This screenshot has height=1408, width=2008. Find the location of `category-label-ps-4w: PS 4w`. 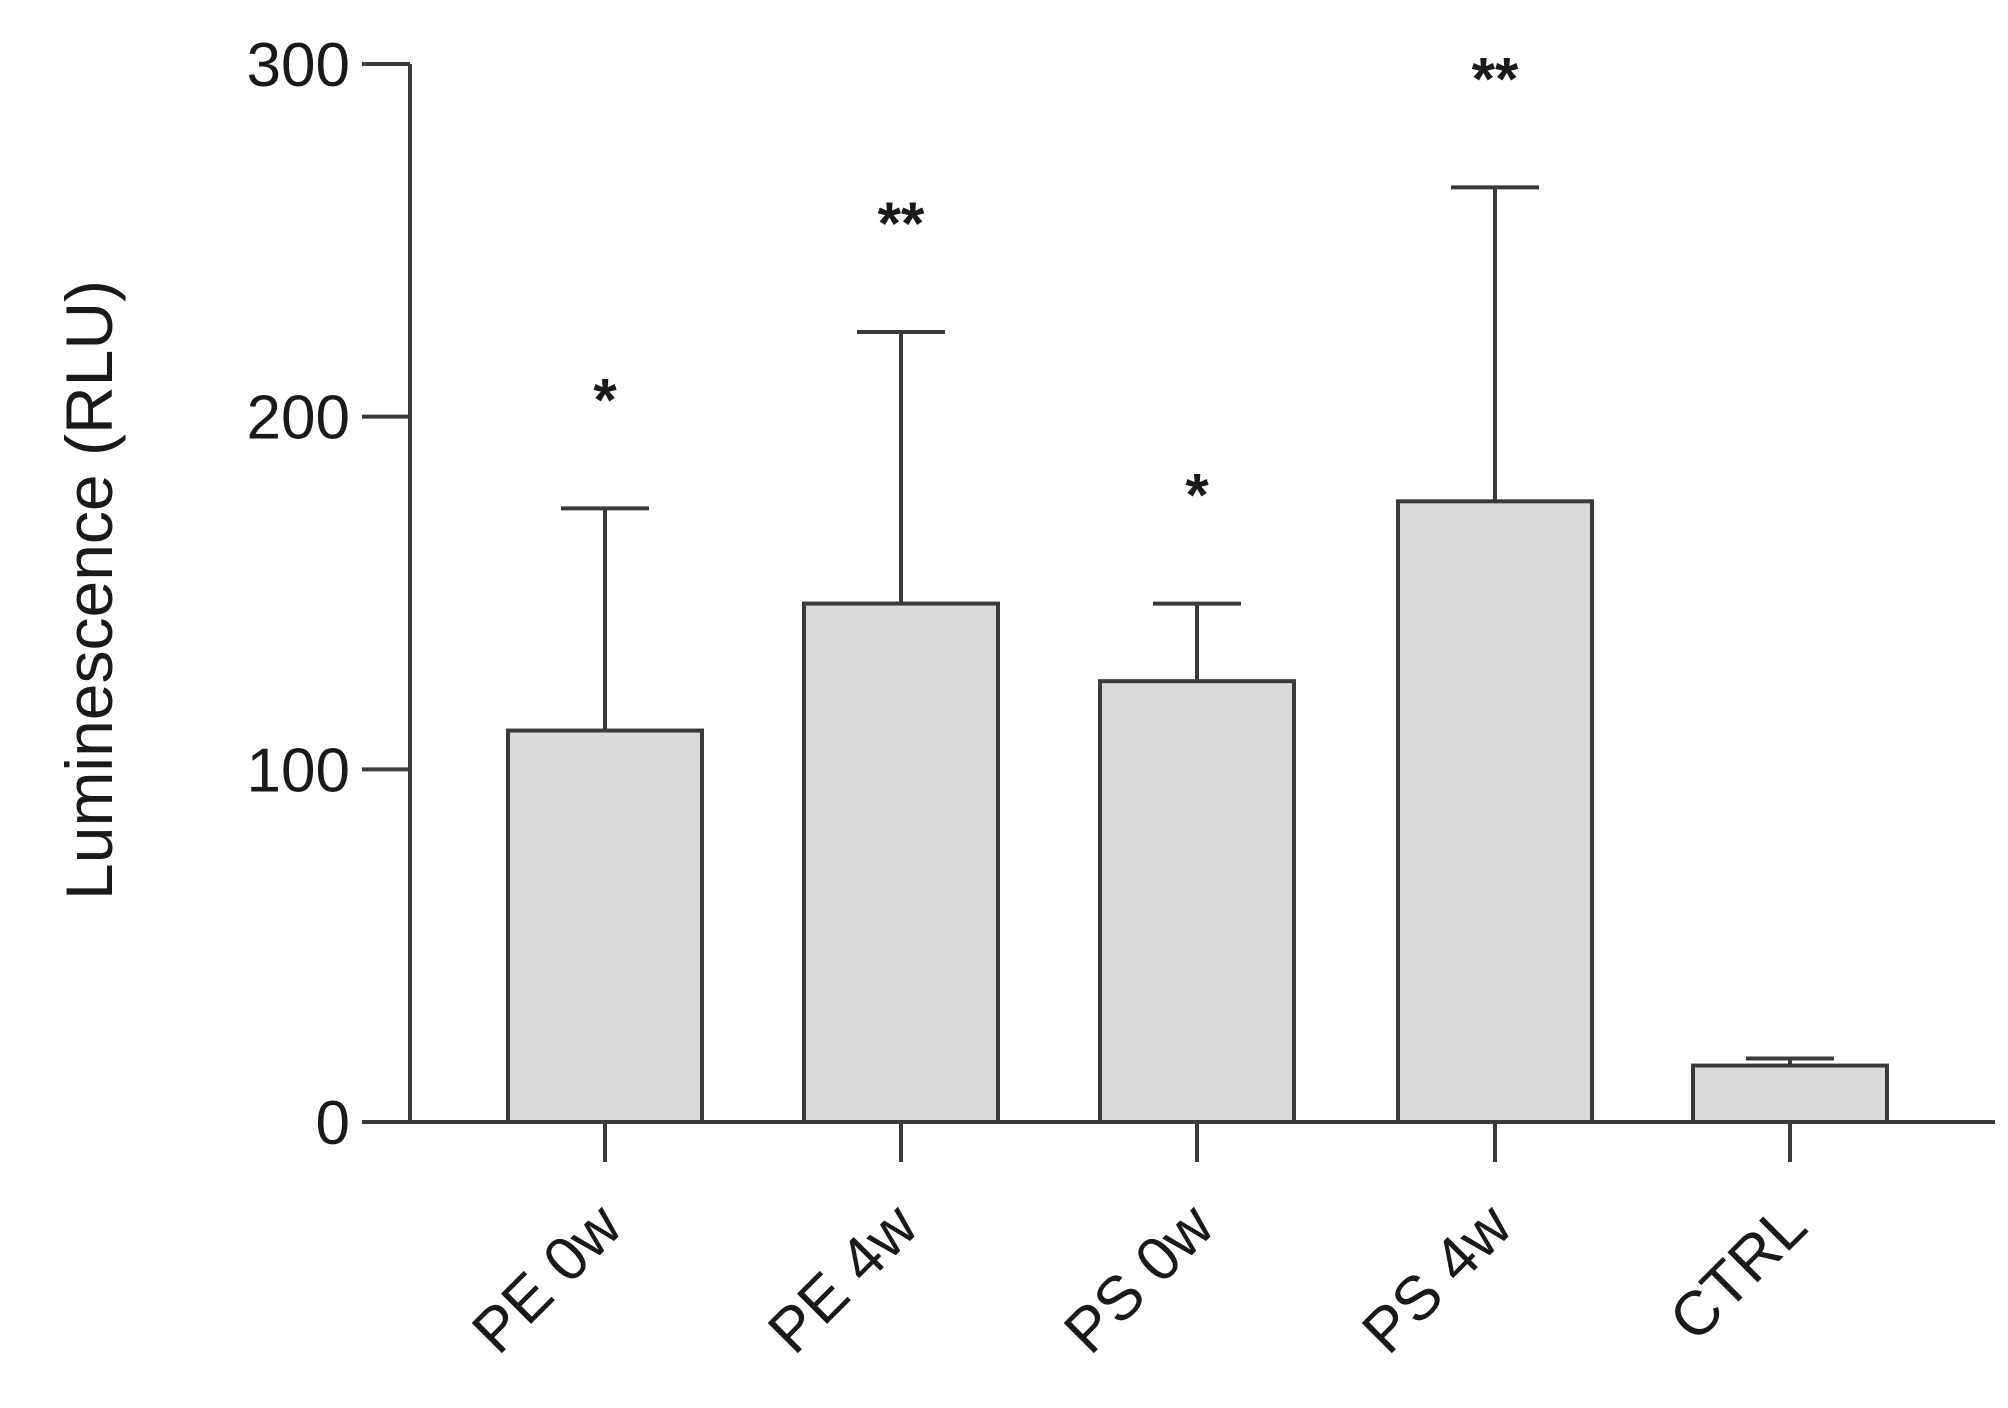

category-label-ps-4w: PS 4w is located at coordinates (1437, 1279).